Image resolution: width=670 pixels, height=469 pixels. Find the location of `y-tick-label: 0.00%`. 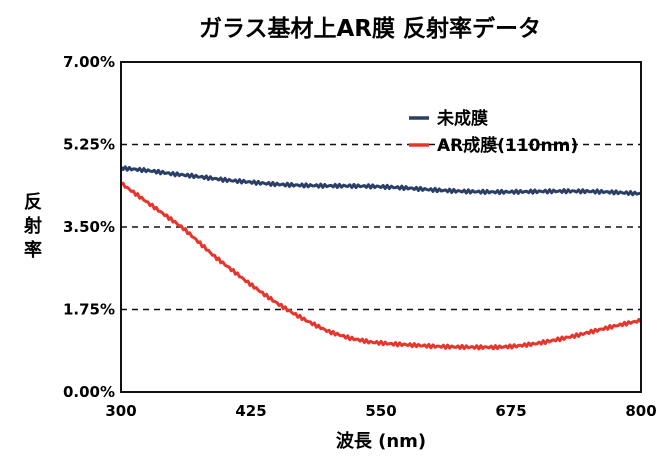

y-tick-label: 0.00% is located at coordinates (89, 392).